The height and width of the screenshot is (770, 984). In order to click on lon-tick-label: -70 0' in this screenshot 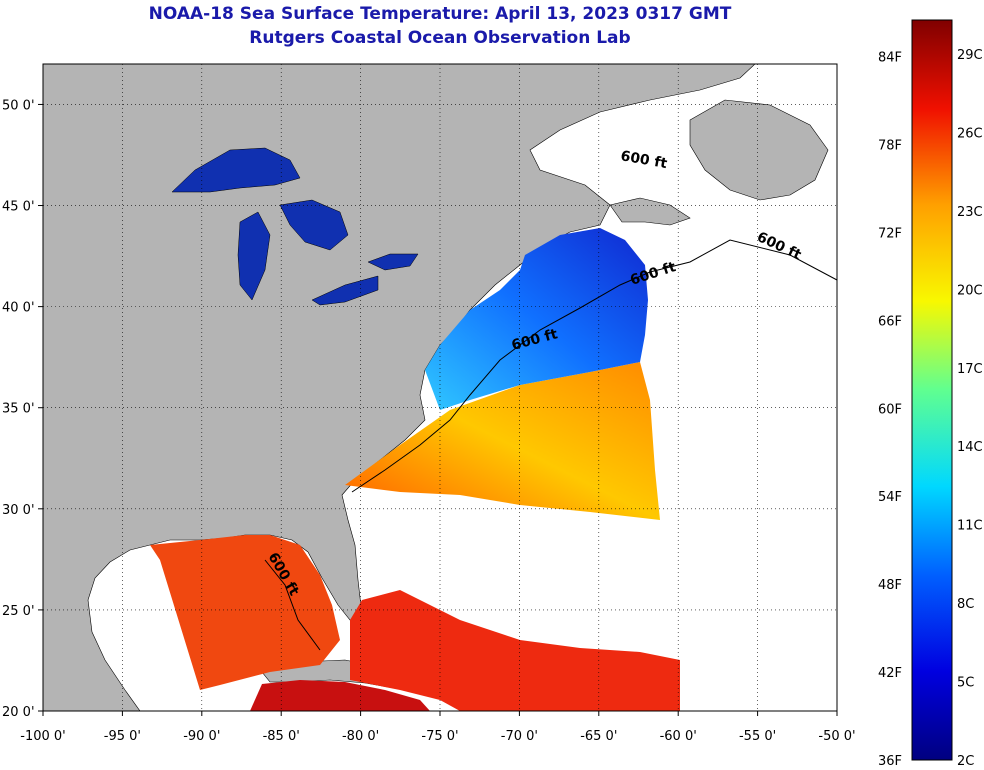, I will do `click(519, 736)`.